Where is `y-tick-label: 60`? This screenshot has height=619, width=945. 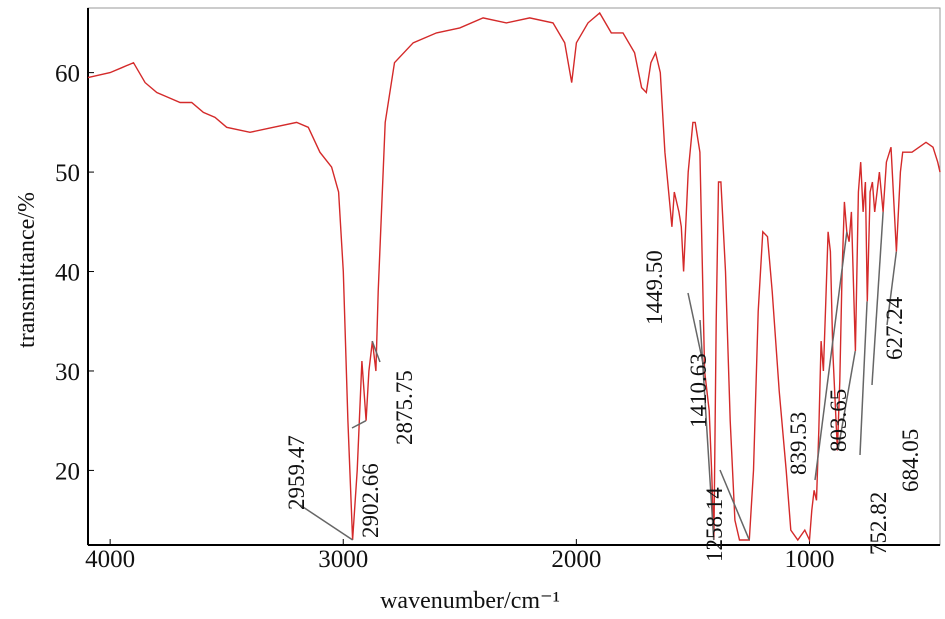
y-tick-label: 60 is located at coordinates (67, 74).